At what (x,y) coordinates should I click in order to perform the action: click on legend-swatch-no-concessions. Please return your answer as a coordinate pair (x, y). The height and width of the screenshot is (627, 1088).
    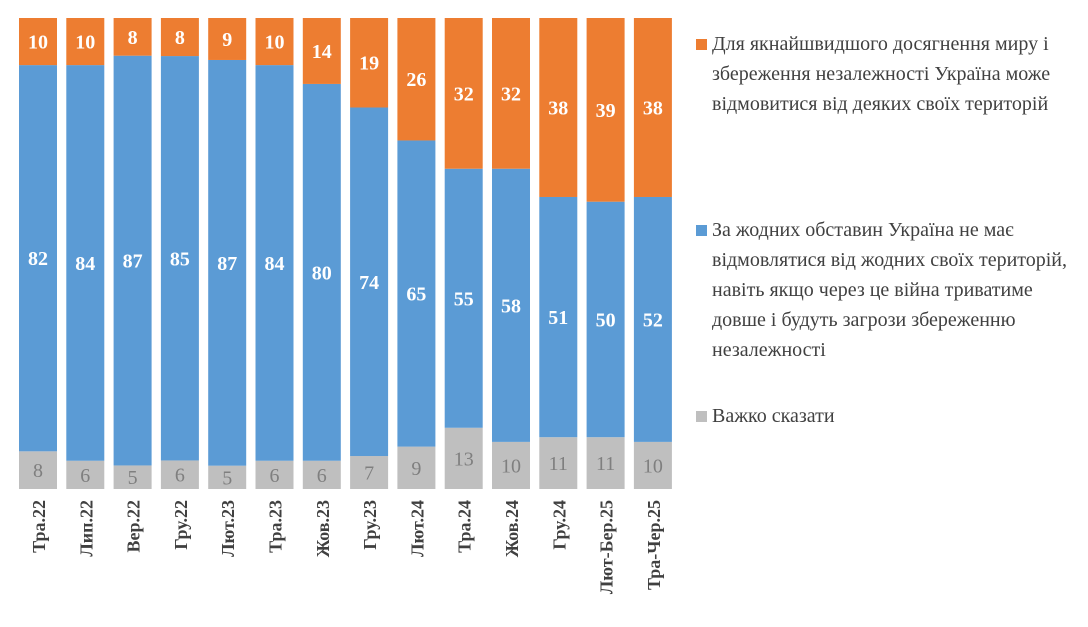
    Looking at the image, I should click on (701, 230).